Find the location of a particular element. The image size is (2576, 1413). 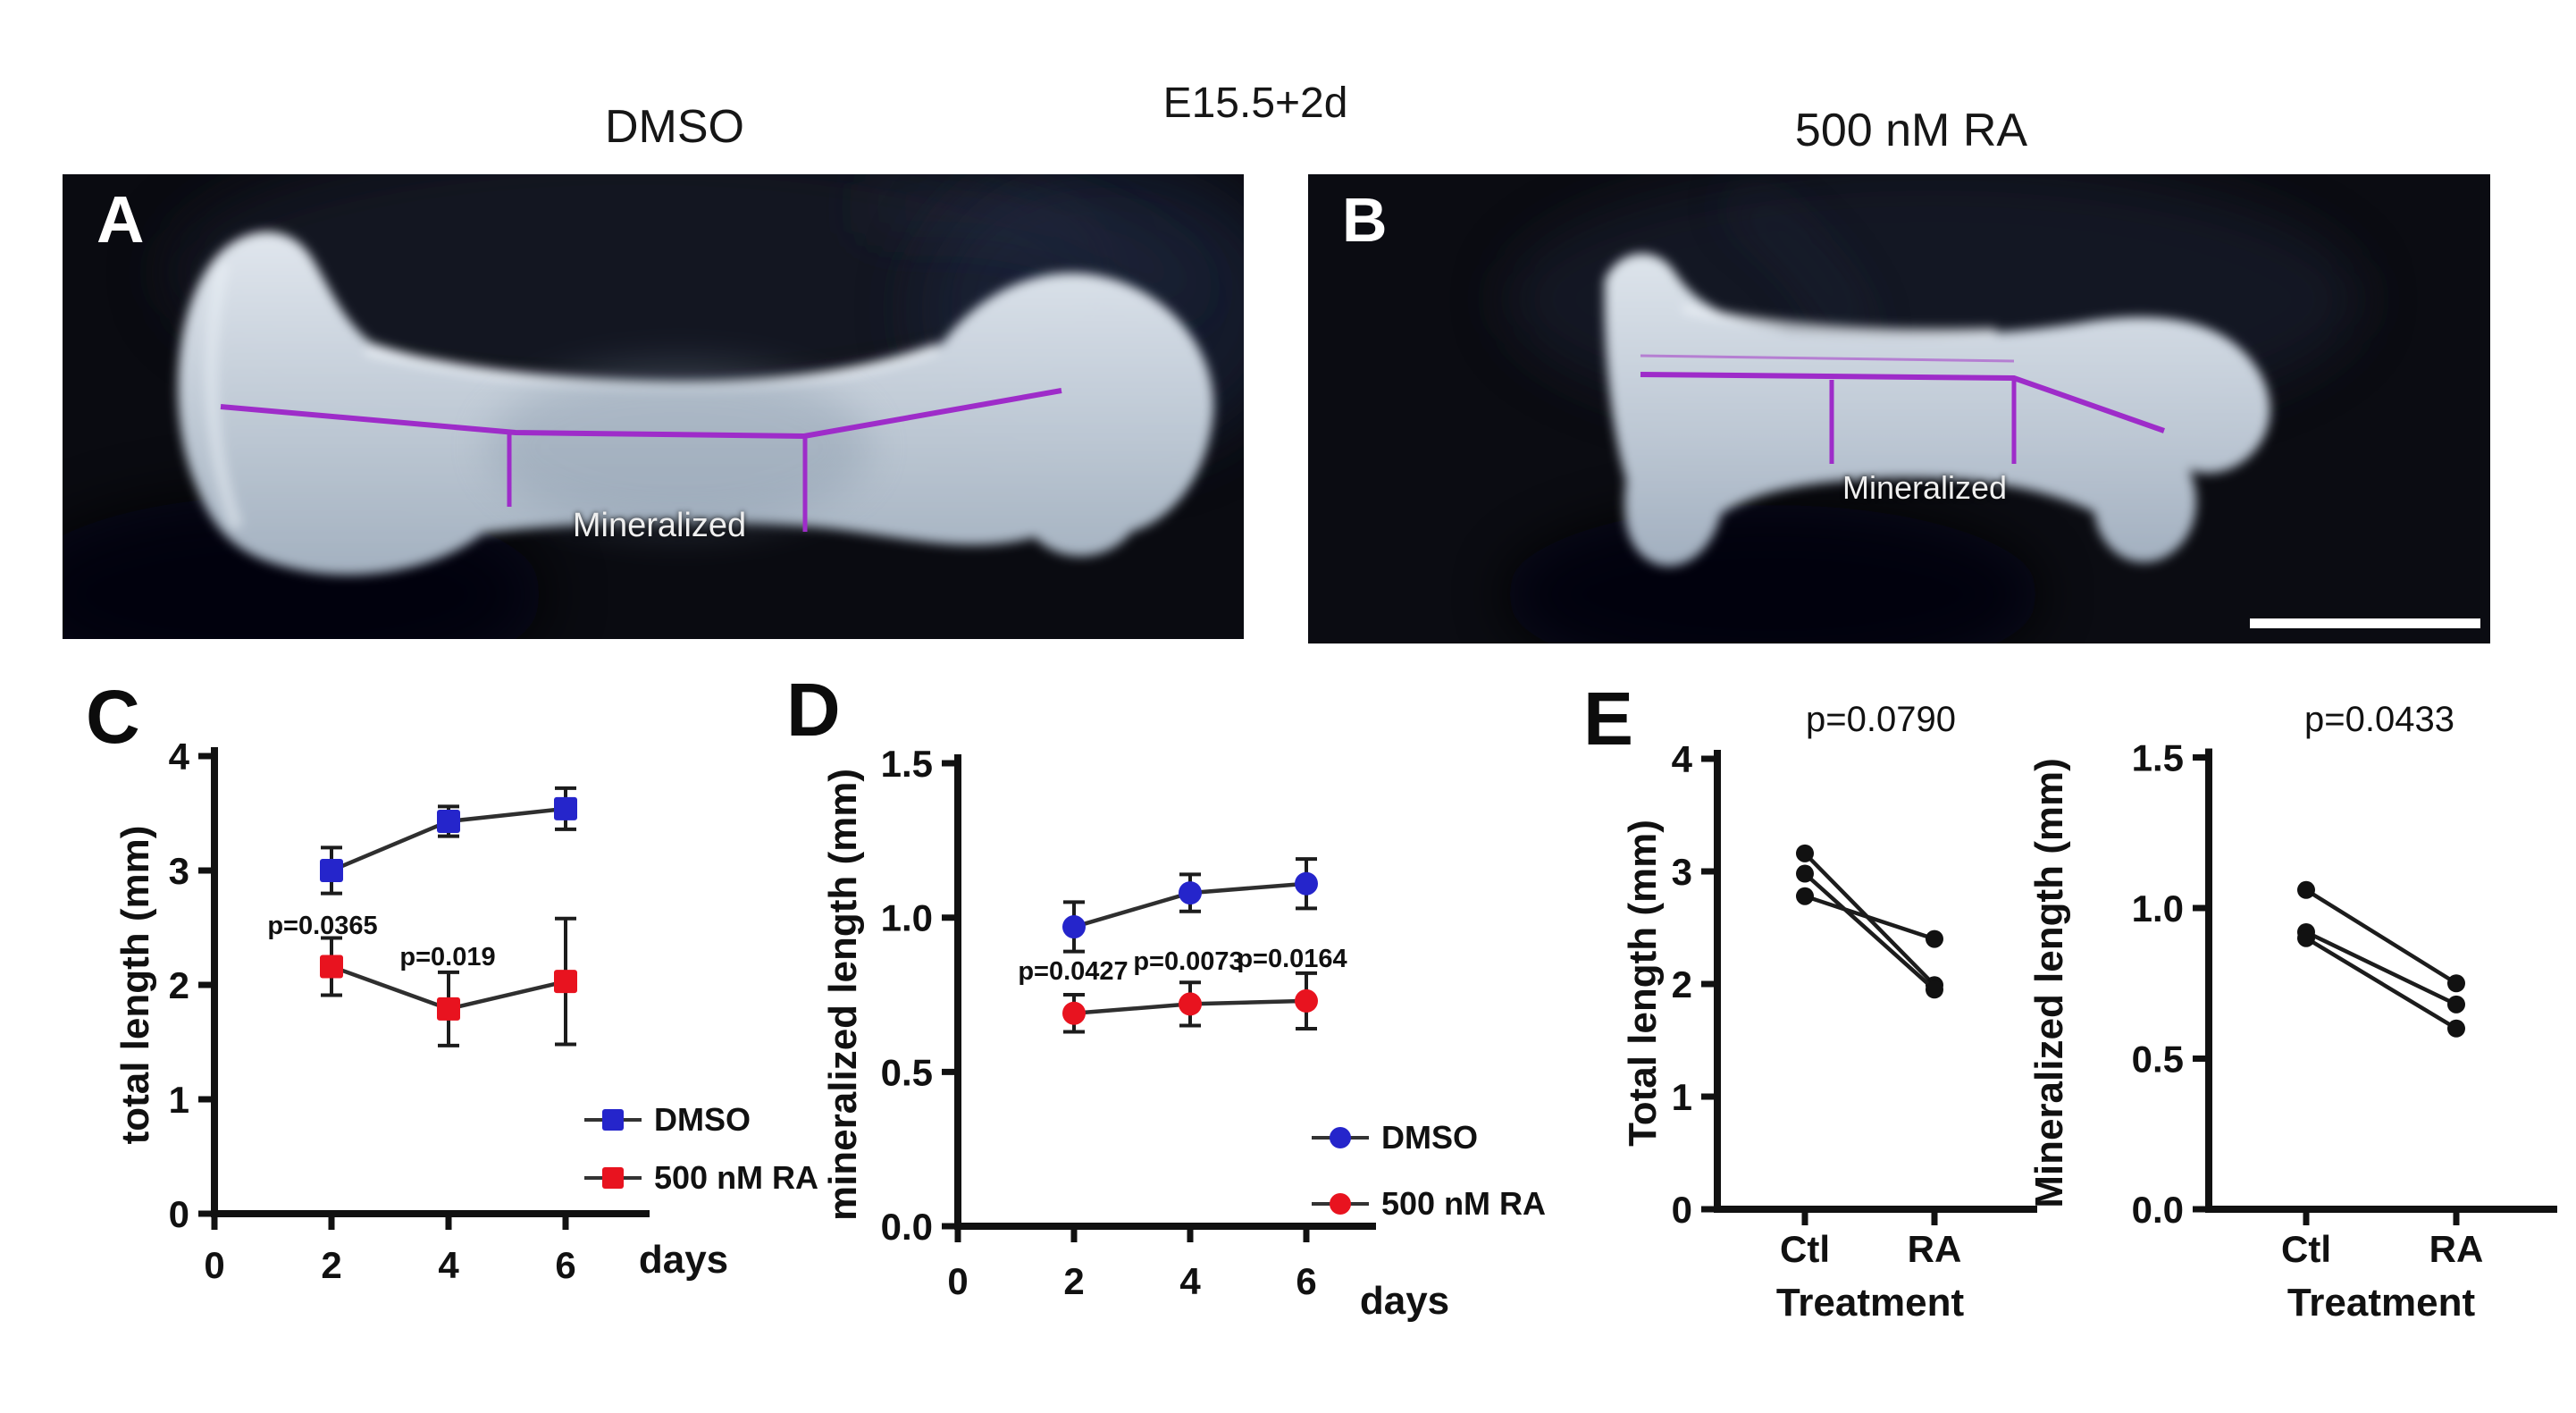

y-axis-label: Mineralized length (mm) is located at coordinates (2049, 983).